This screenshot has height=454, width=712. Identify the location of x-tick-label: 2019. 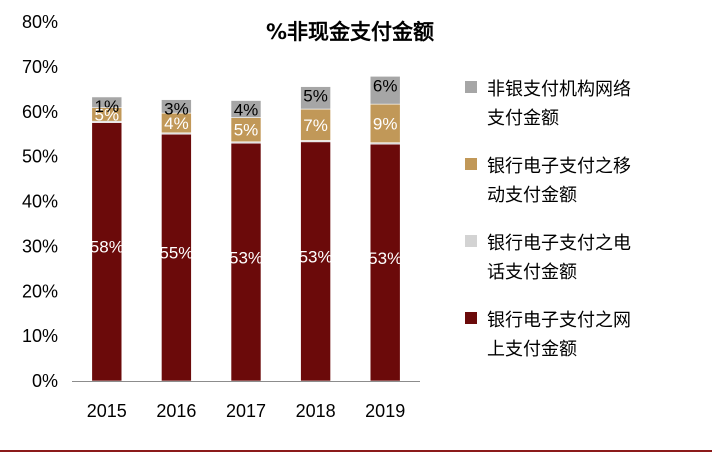
(385, 411).